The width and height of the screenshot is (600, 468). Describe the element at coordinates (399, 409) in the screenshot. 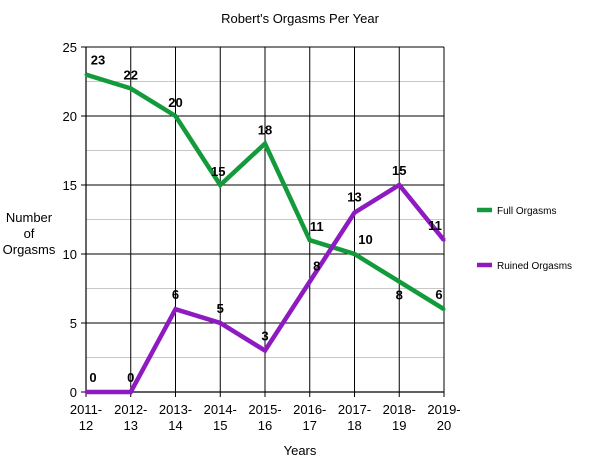

I see `x-tick-label-line: 2018-` at that location.